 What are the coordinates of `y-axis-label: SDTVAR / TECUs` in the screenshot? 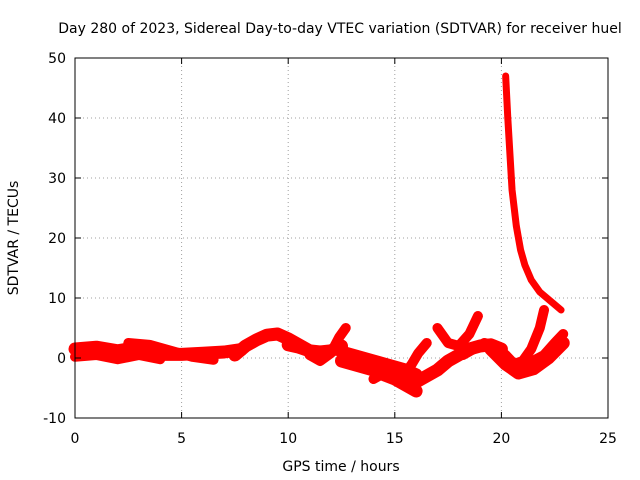 It's located at (14, 238).